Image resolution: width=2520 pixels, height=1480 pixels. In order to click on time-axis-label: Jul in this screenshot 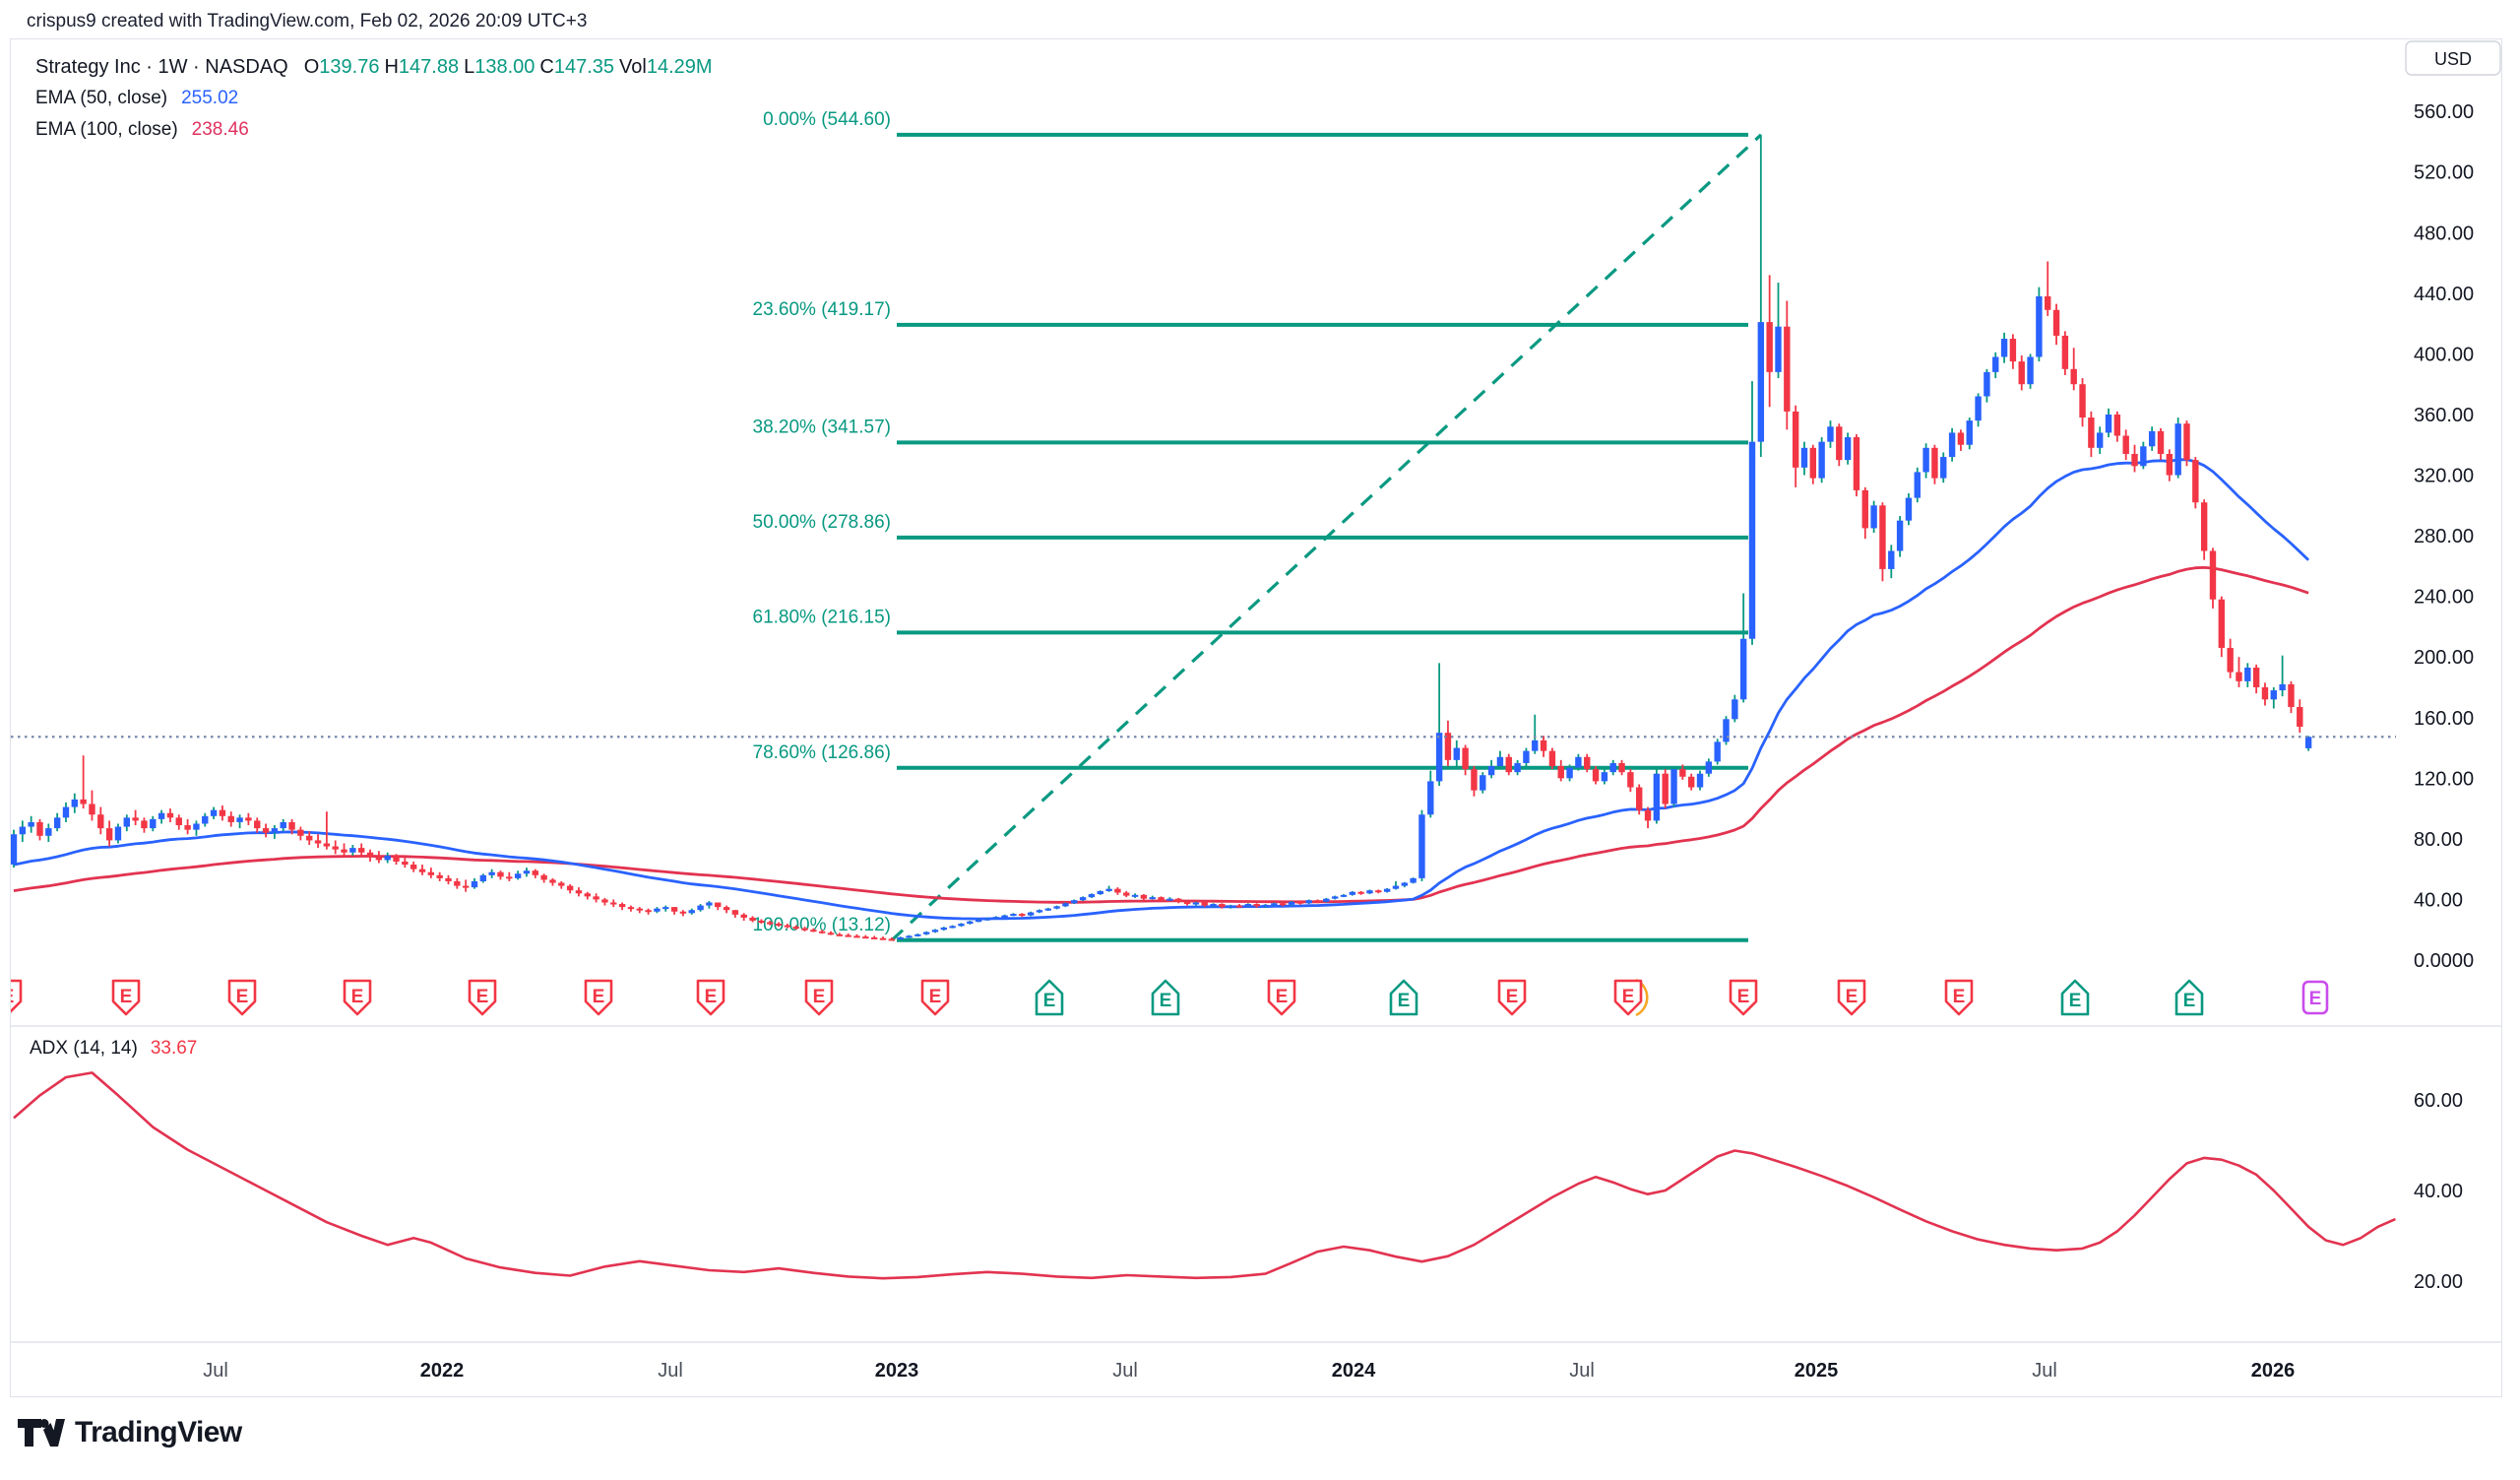, I will do `click(1125, 1371)`.